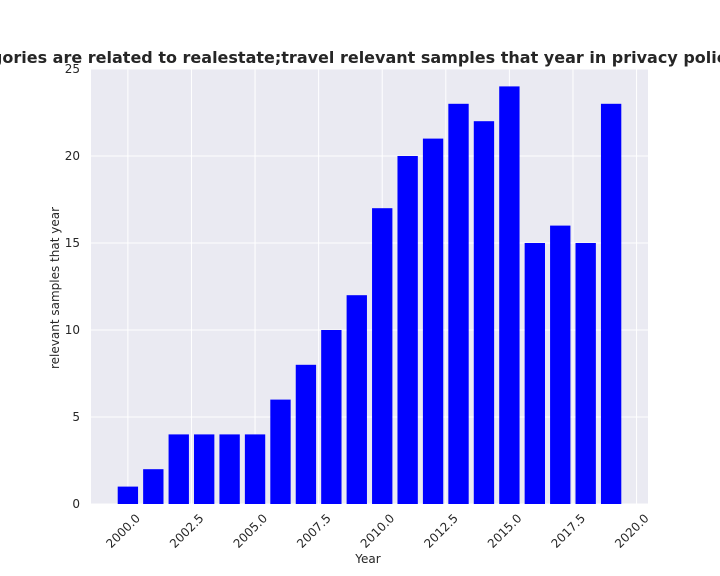 This screenshot has height=576, width=720. Describe the element at coordinates (76, 504) in the screenshot. I see `y-tick-label: 0` at that location.